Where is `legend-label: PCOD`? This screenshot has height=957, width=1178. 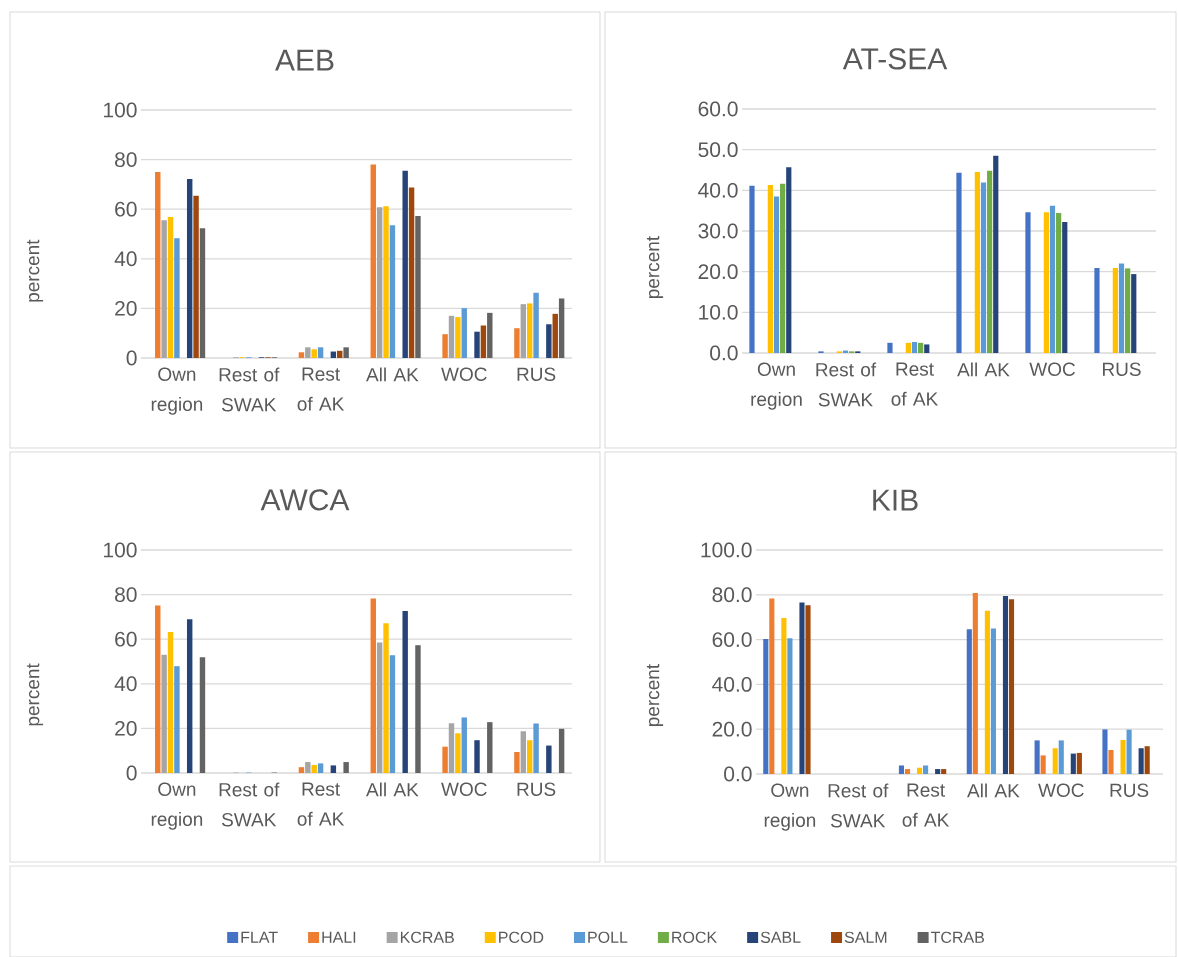 legend-label: PCOD is located at coordinates (521, 937).